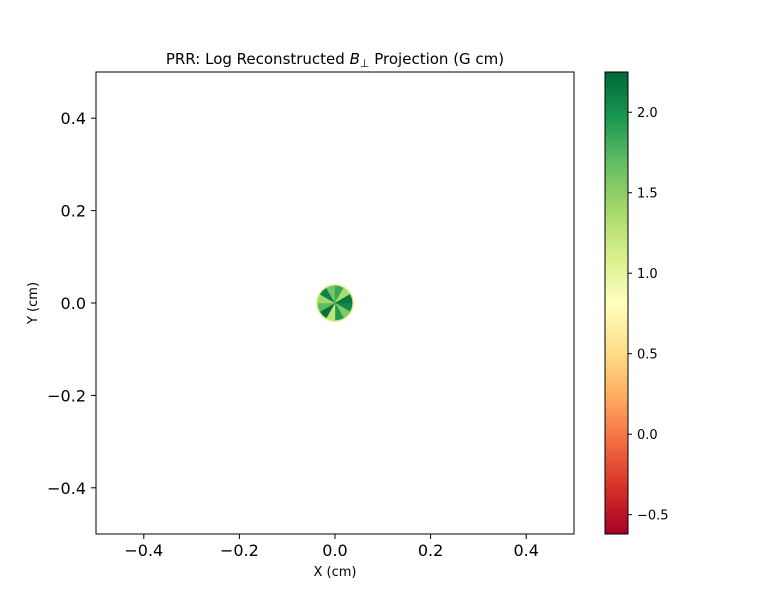 This screenshot has height=600, width=770. Describe the element at coordinates (647, 113) in the screenshot. I see `colorbar-tick-label: 2.0` at that location.